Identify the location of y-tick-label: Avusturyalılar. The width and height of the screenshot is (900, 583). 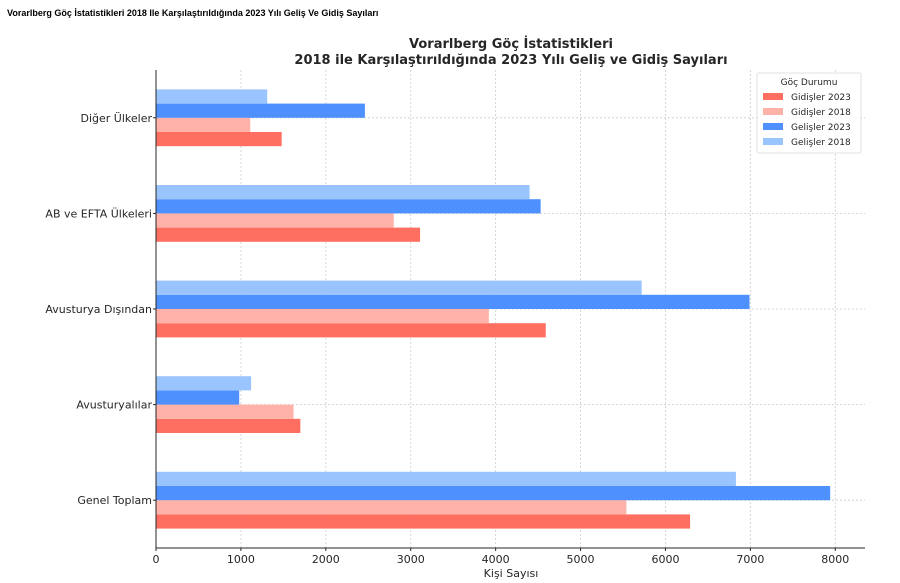
(114, 405).